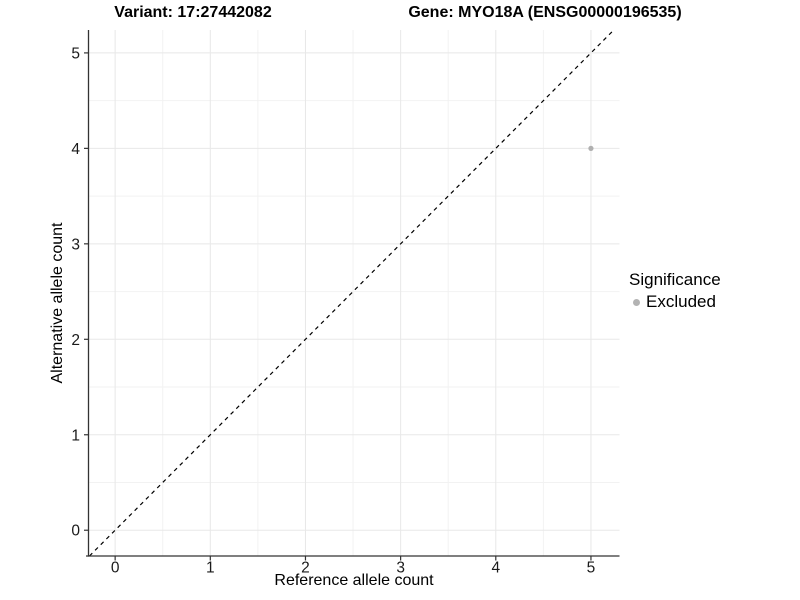  Describe the element at coordinates (400, 568) in the screenshot. I see `x-tick-label: 3` at that location.